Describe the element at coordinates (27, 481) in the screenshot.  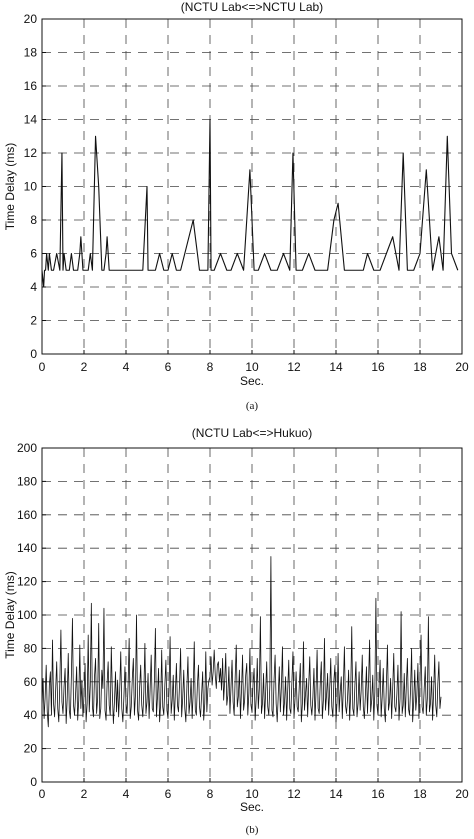
I see `chart-2-y-tick-label-9: 180` at that location.